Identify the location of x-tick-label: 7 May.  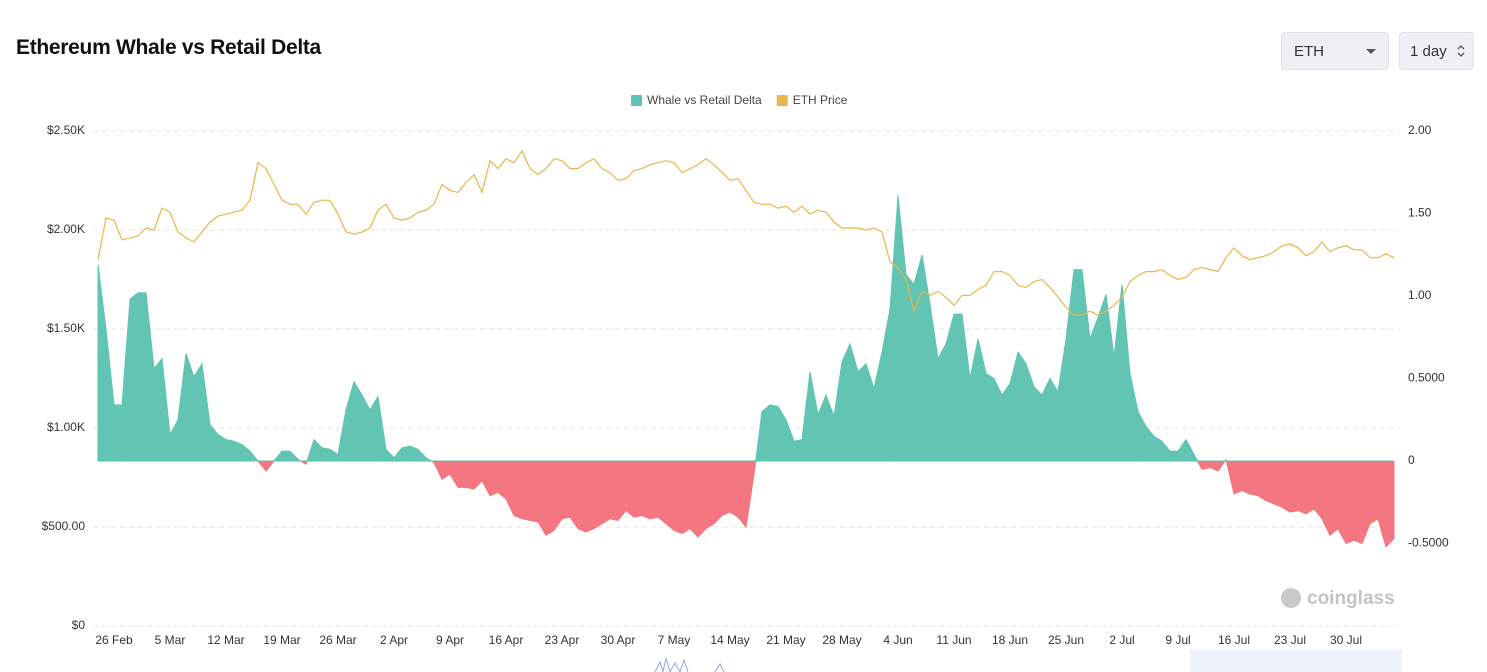
(674, 640).